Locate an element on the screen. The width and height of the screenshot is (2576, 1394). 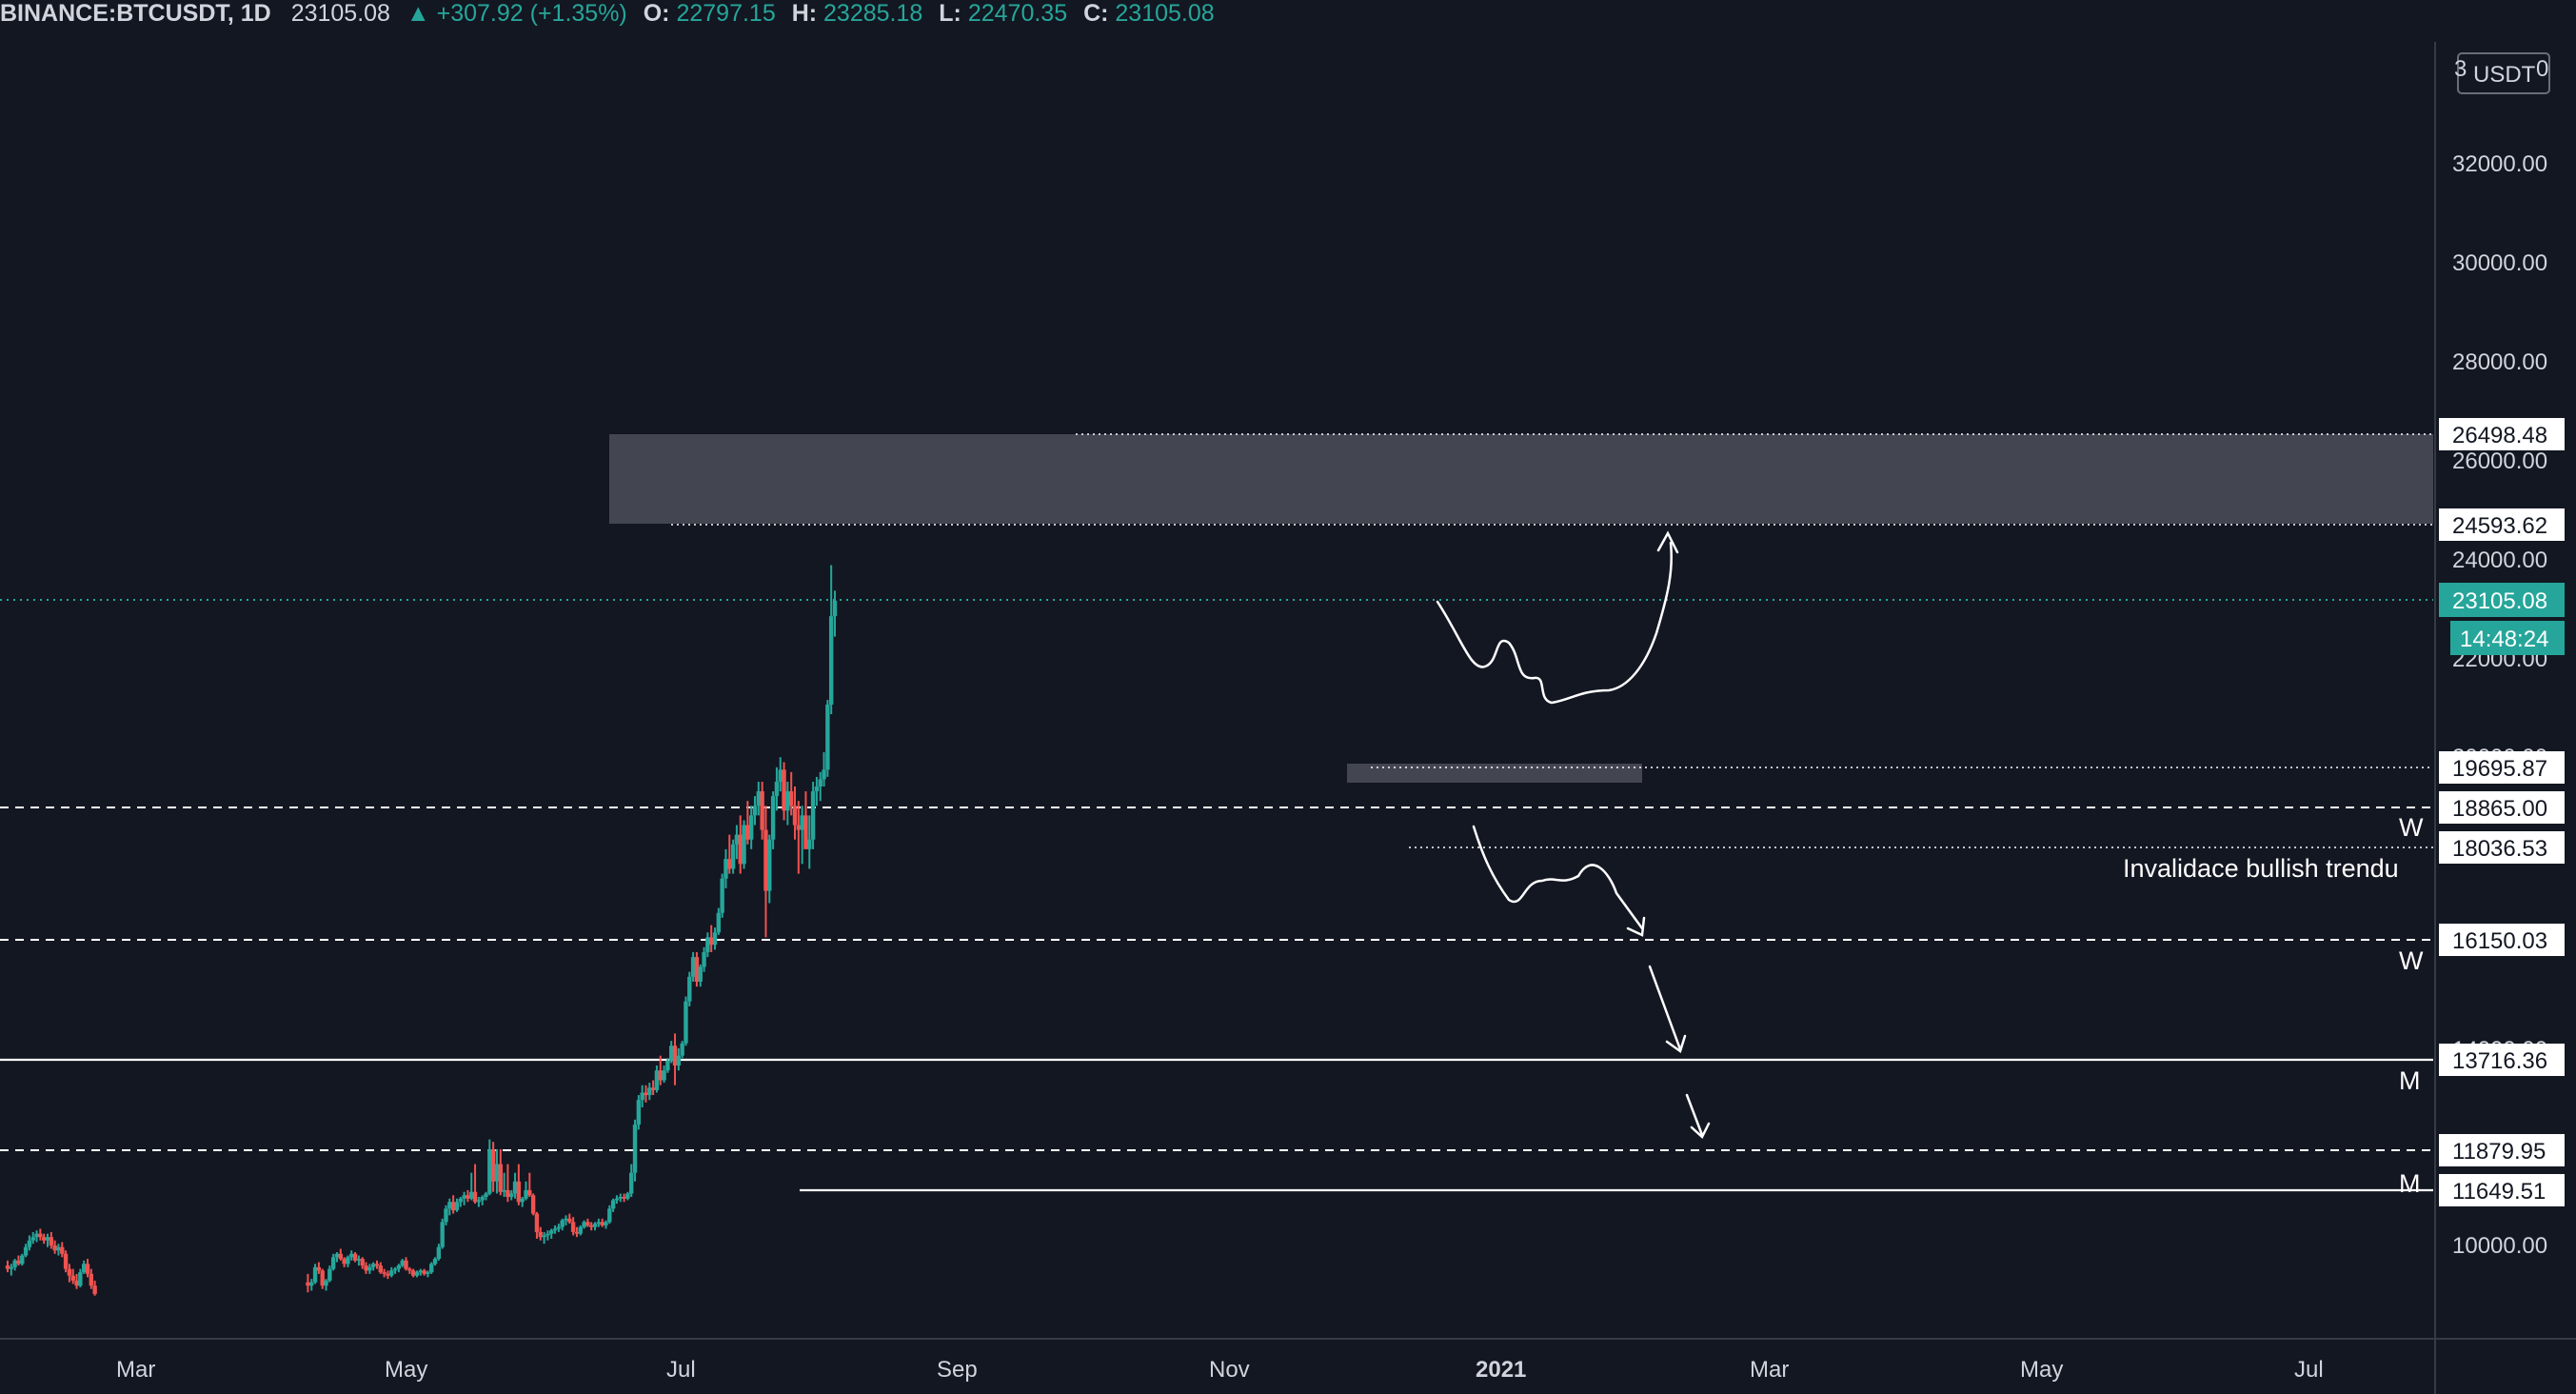
supply-zone is located at coordinates (1521, 479).